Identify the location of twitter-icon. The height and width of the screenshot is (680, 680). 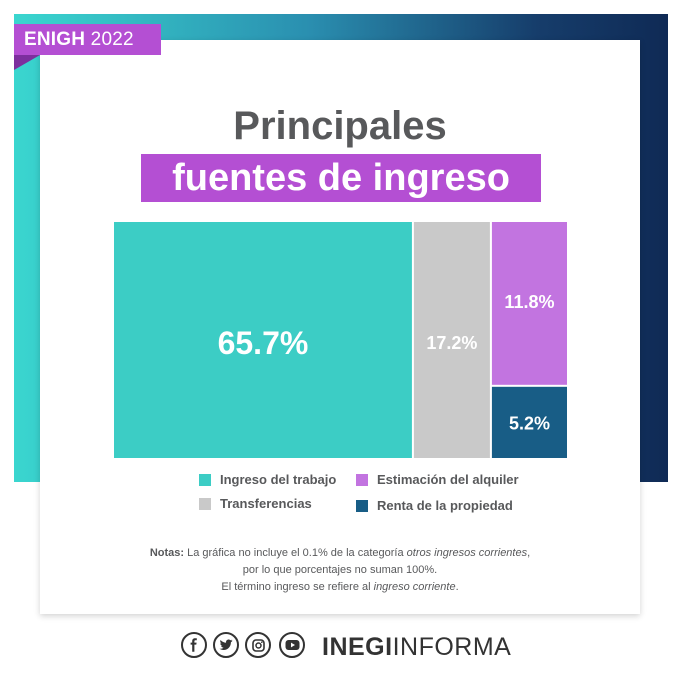
(226, 645).